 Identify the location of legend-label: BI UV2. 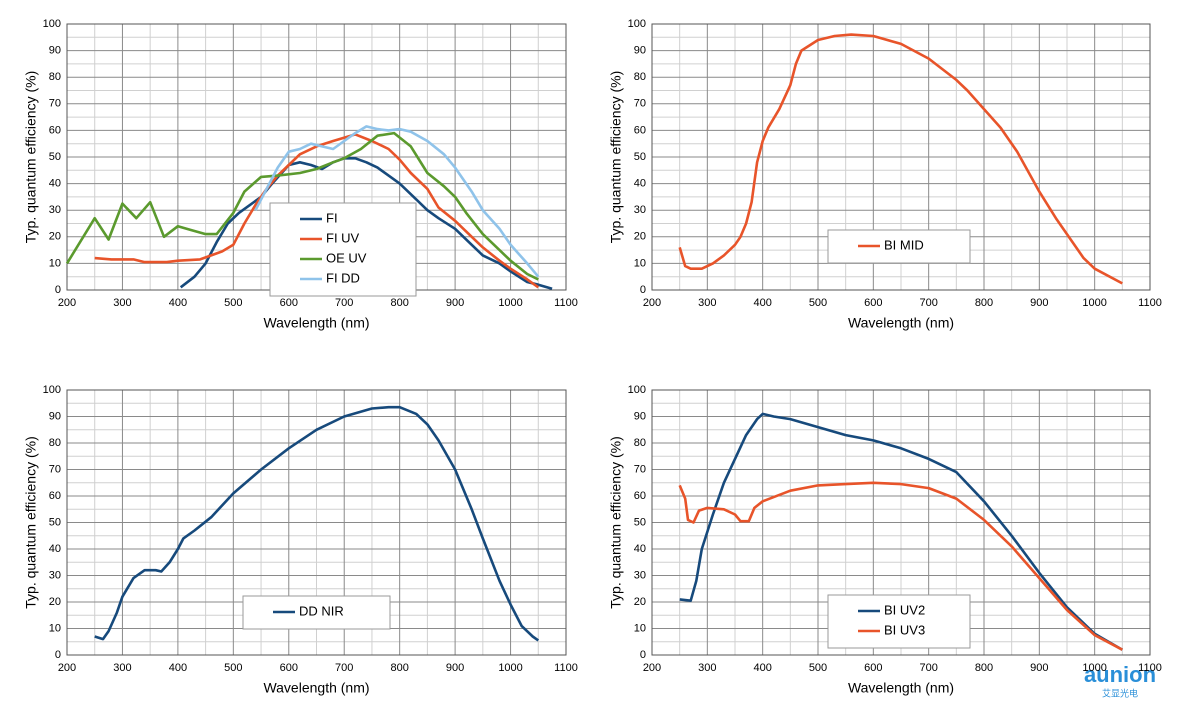
(904, 609).